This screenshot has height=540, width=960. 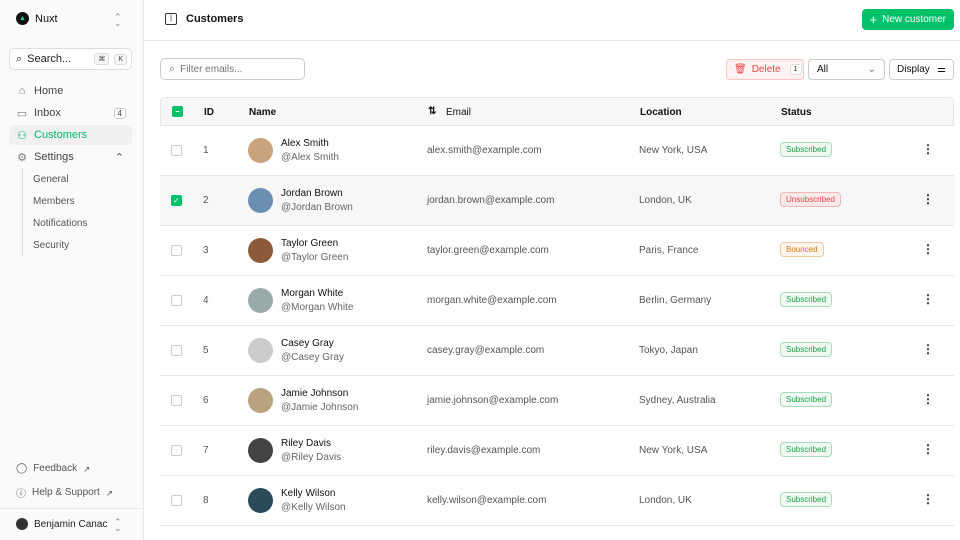 What do you see at coordinates (675, 300) in the screenshot?
I see `cell-location: Berlin, Germany` at bounding box center [675, 300].